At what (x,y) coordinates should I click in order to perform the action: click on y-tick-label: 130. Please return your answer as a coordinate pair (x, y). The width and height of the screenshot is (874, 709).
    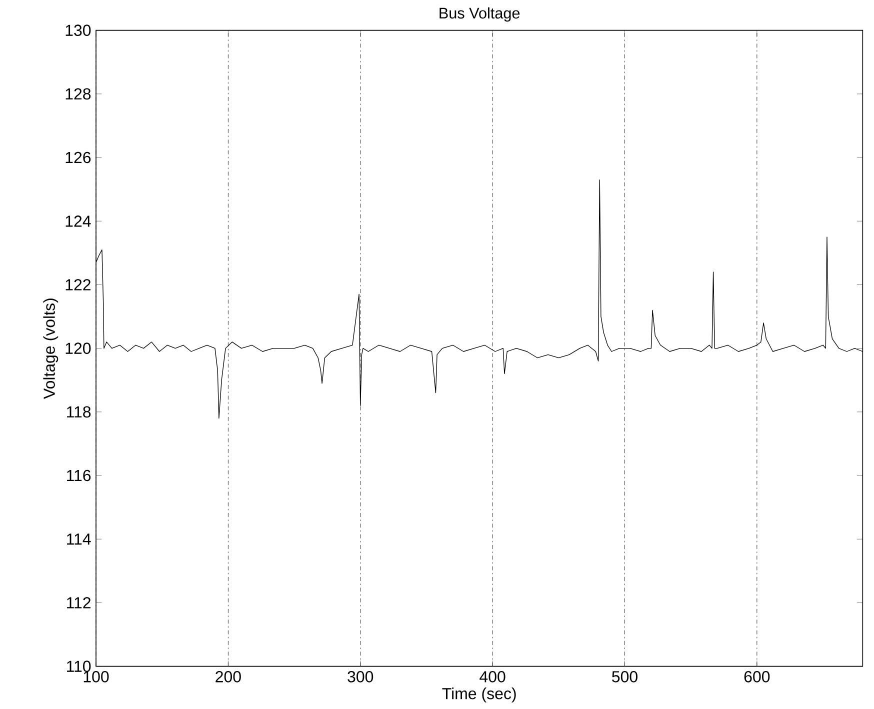
    Looking at the image, I should click on (78, 30).